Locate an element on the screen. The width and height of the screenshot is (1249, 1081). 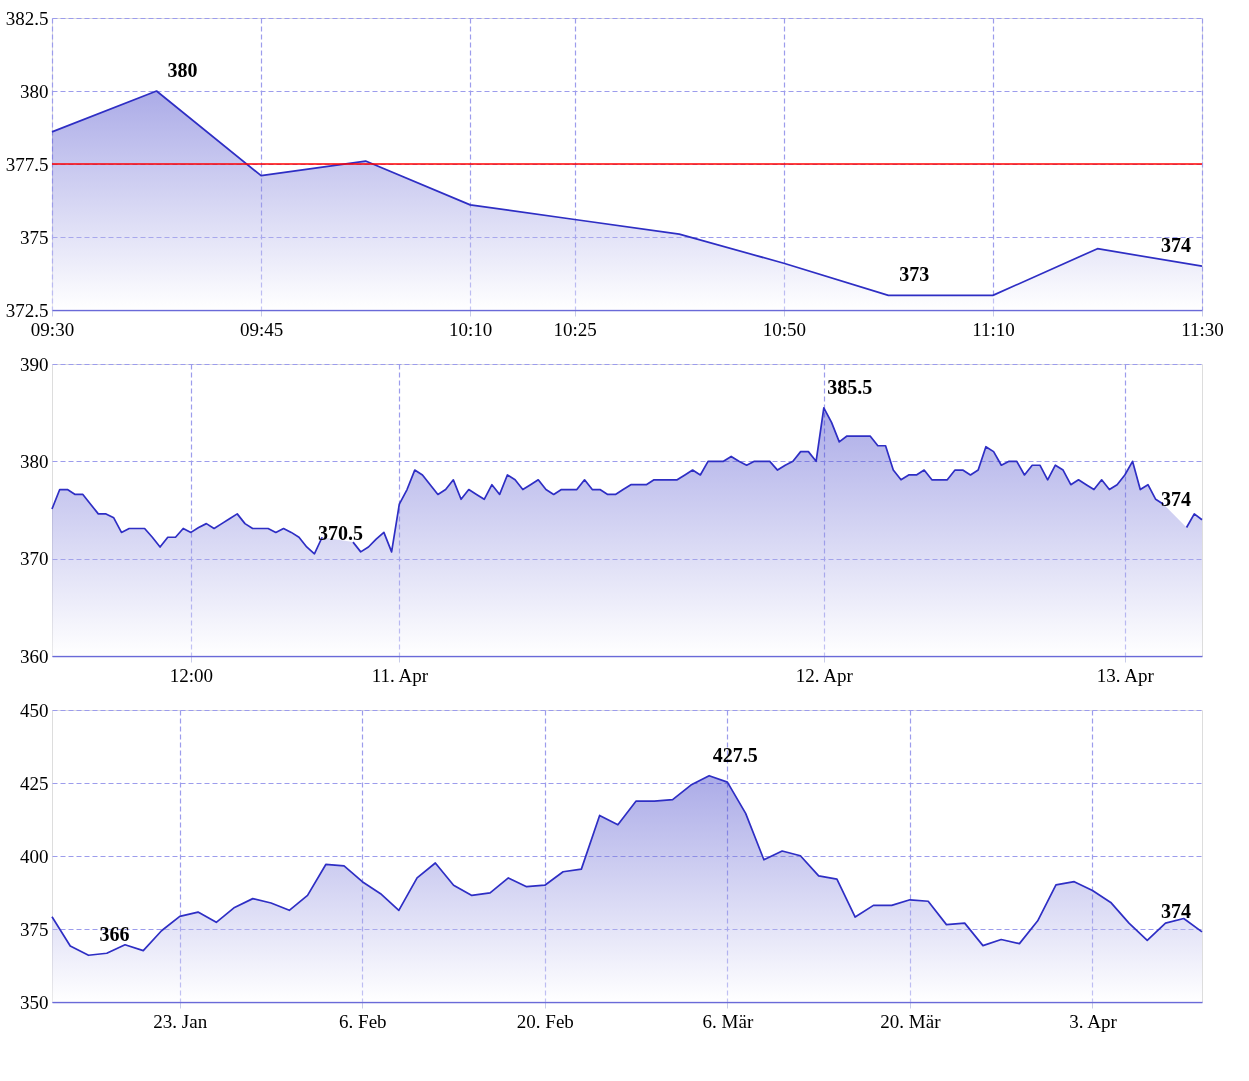
y-tick-label: 390 is located at coordinates (34, 364).